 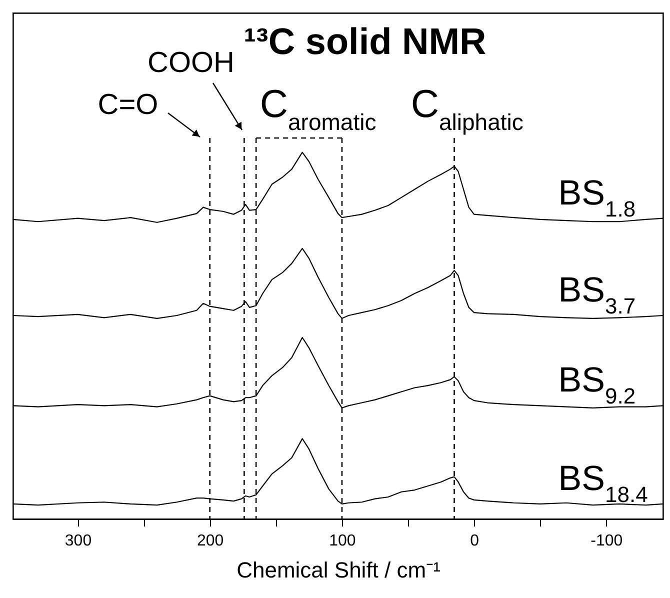 I want to click on x-tick-label: 300, so click(x=78, y=541).